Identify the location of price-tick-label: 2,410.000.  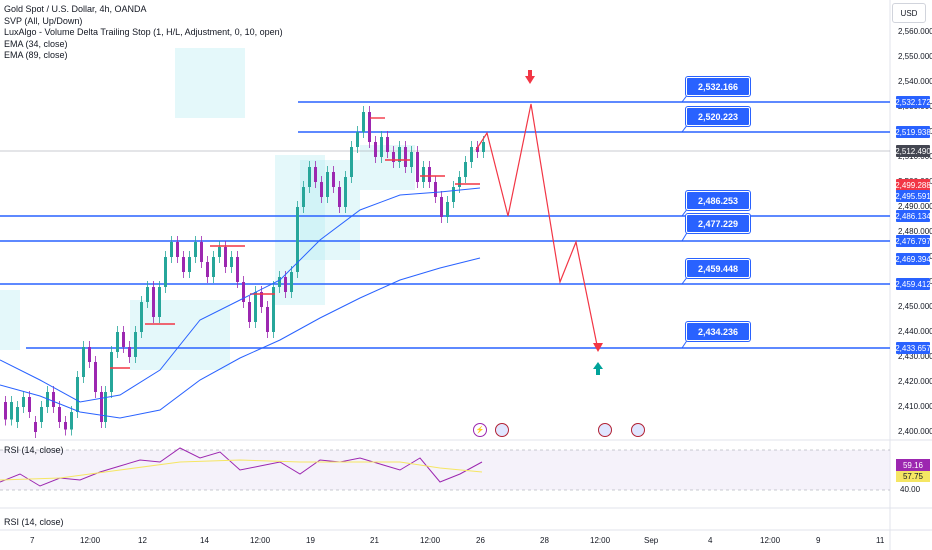
(915, 406).